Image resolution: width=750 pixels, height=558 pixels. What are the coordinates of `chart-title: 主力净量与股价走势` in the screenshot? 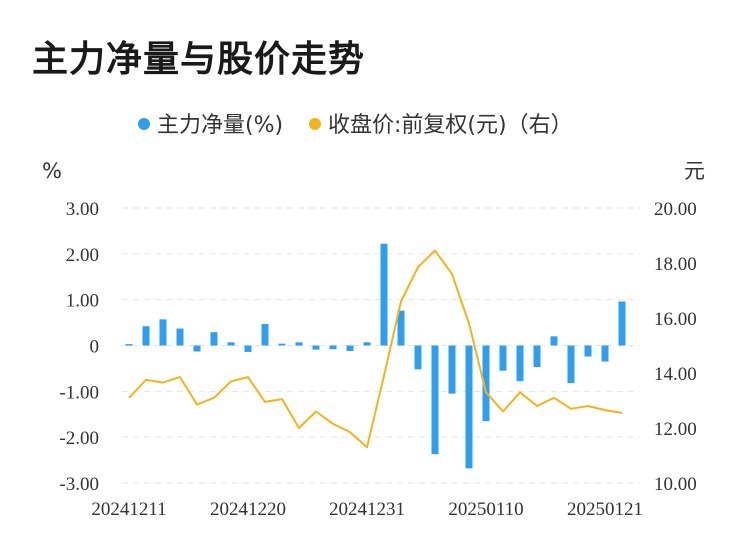 It's located at (199, 59).